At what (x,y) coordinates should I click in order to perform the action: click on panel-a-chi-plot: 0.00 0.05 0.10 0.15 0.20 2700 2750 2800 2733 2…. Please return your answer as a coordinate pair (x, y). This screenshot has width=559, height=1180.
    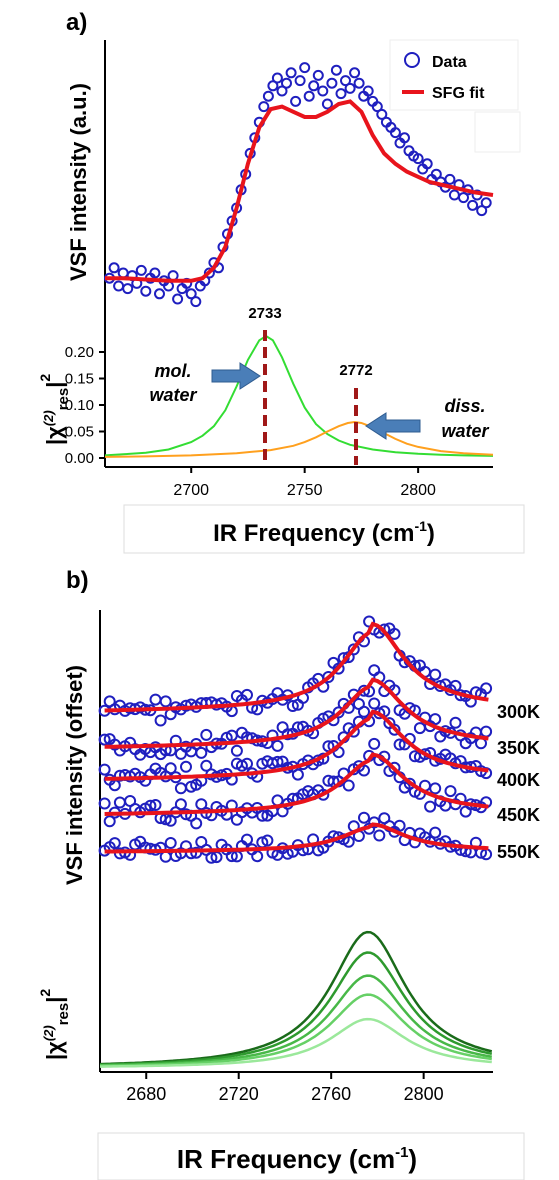
    Looking at the image, I should click on (265, 402).